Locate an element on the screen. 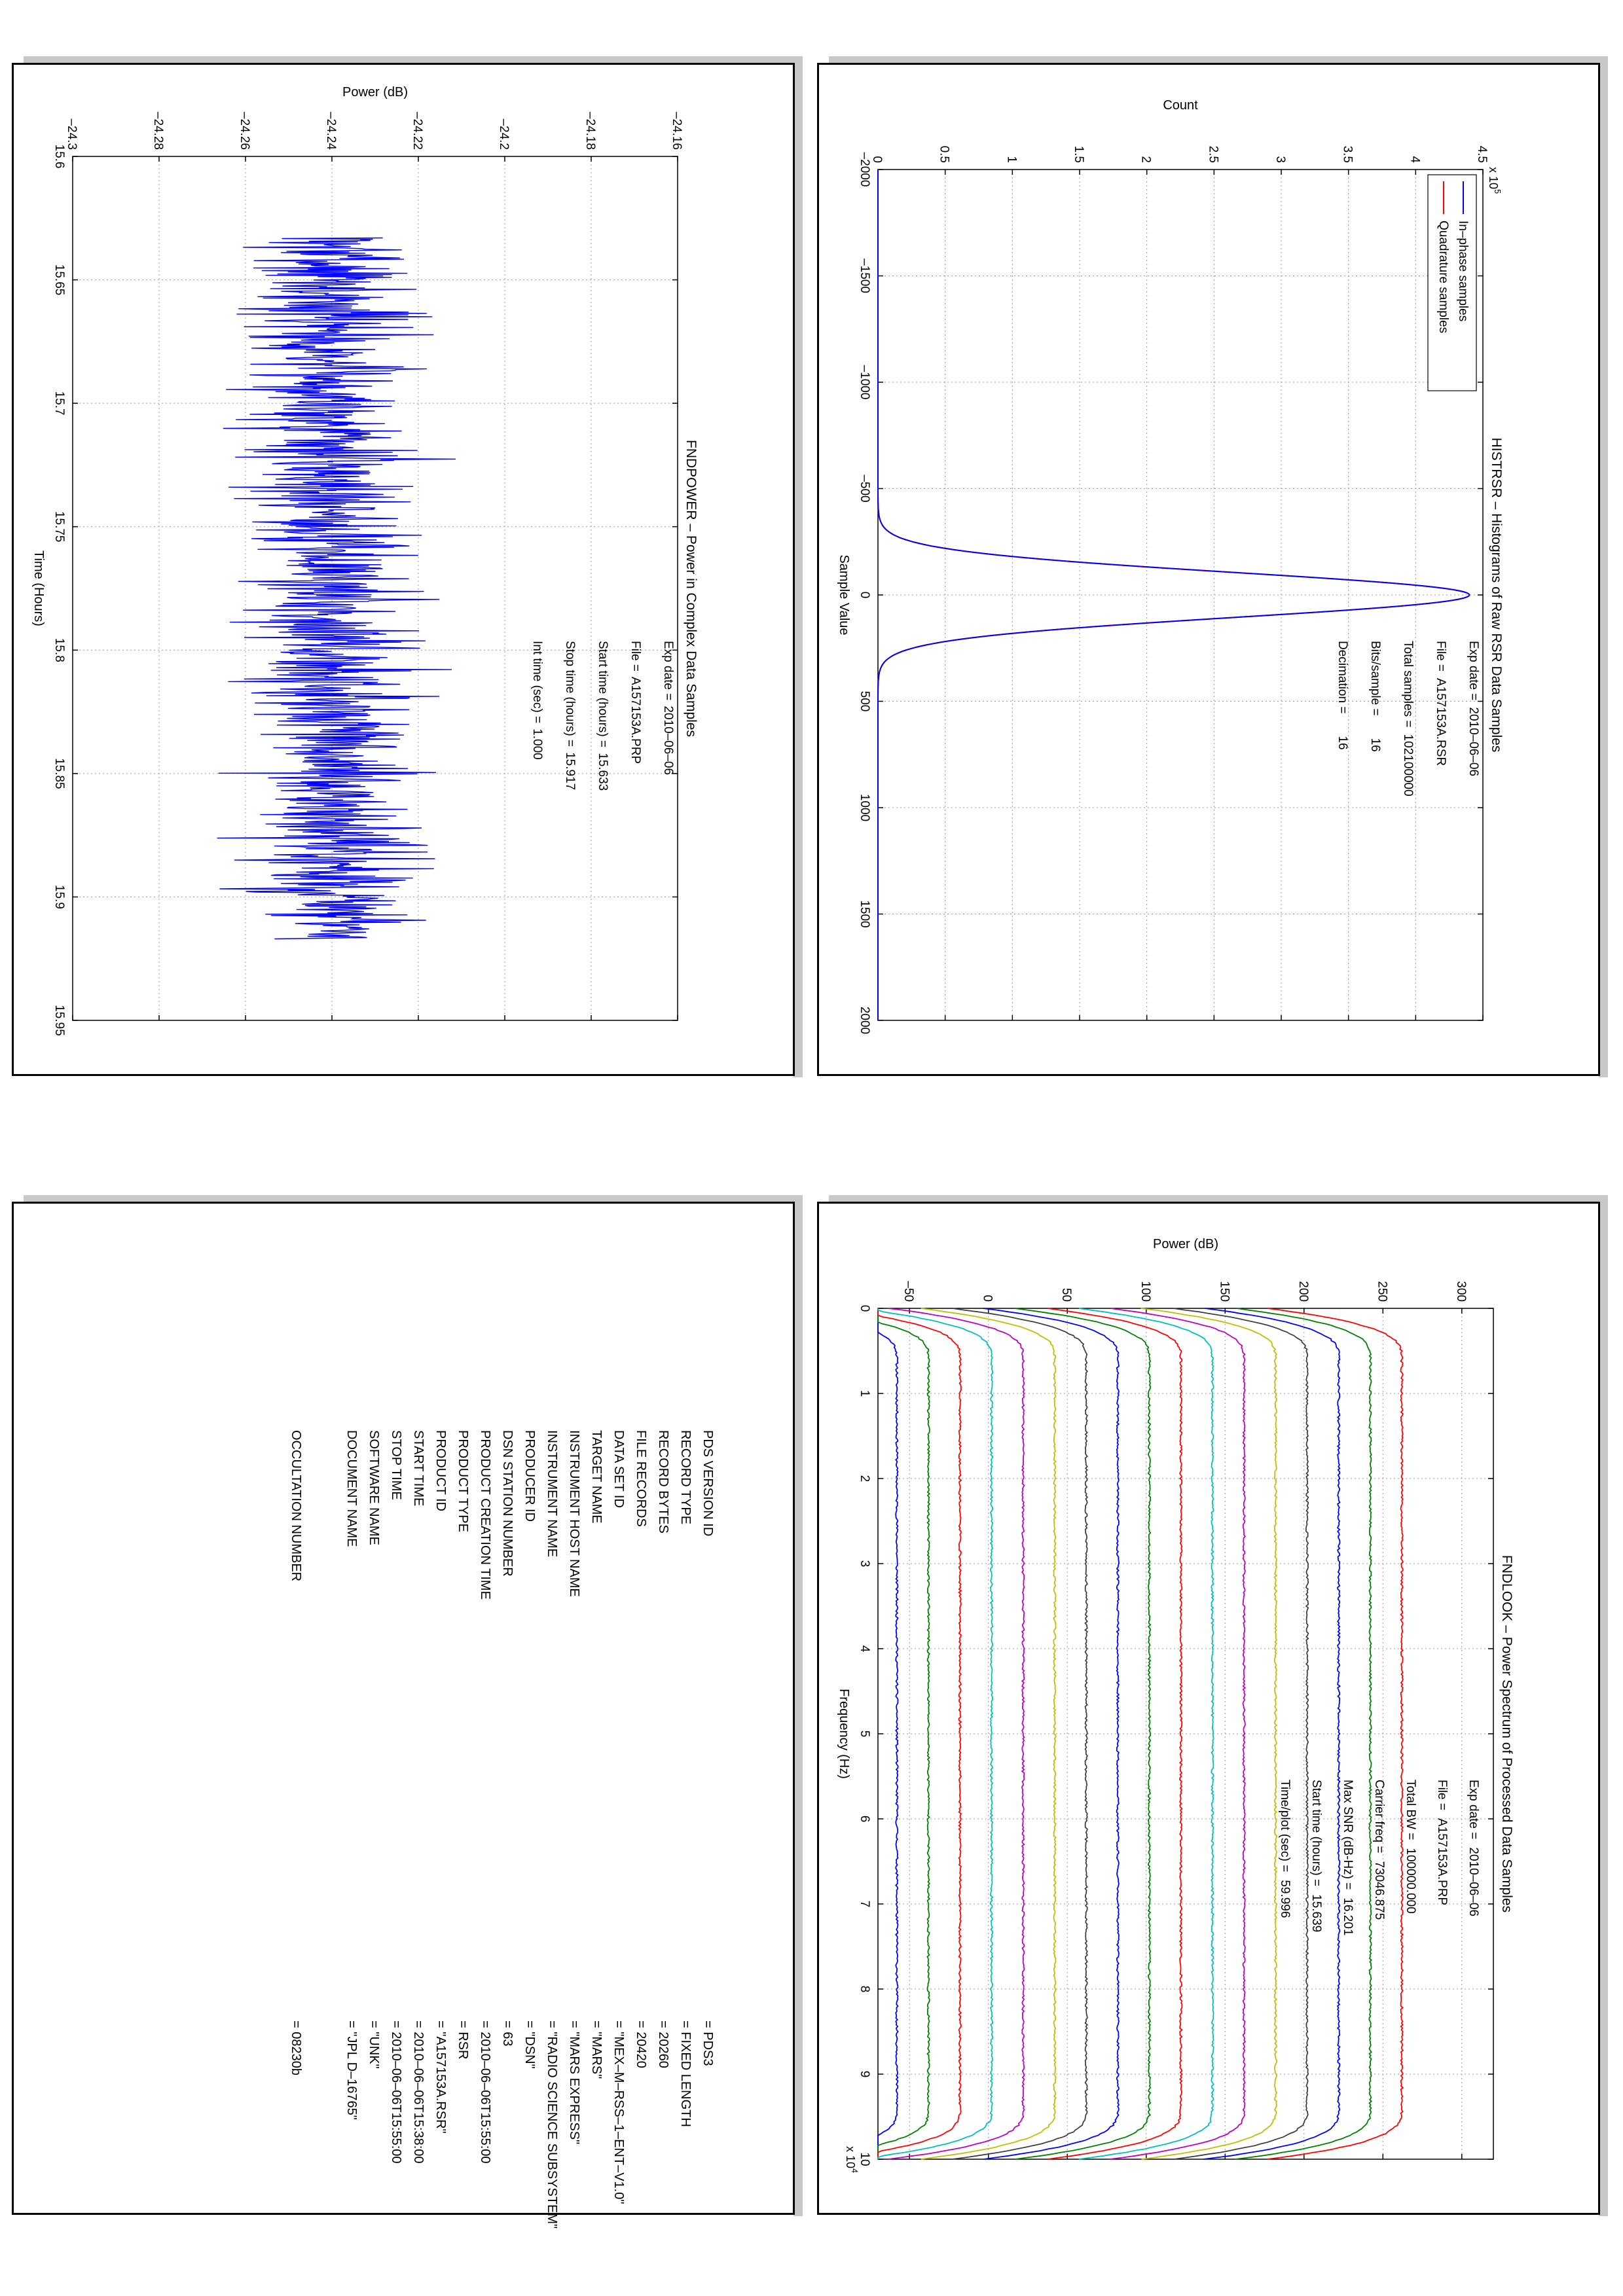  x-tick-label: 2 is located at coordinates (864, 1478).